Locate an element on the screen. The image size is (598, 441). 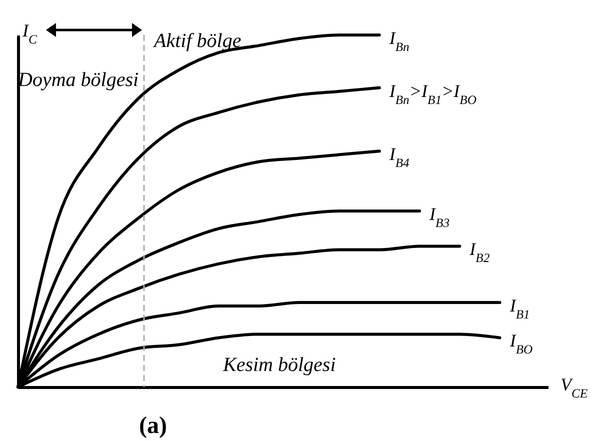
x-axis-title: V$_{CE}$ is located at coordinates (574, 387).